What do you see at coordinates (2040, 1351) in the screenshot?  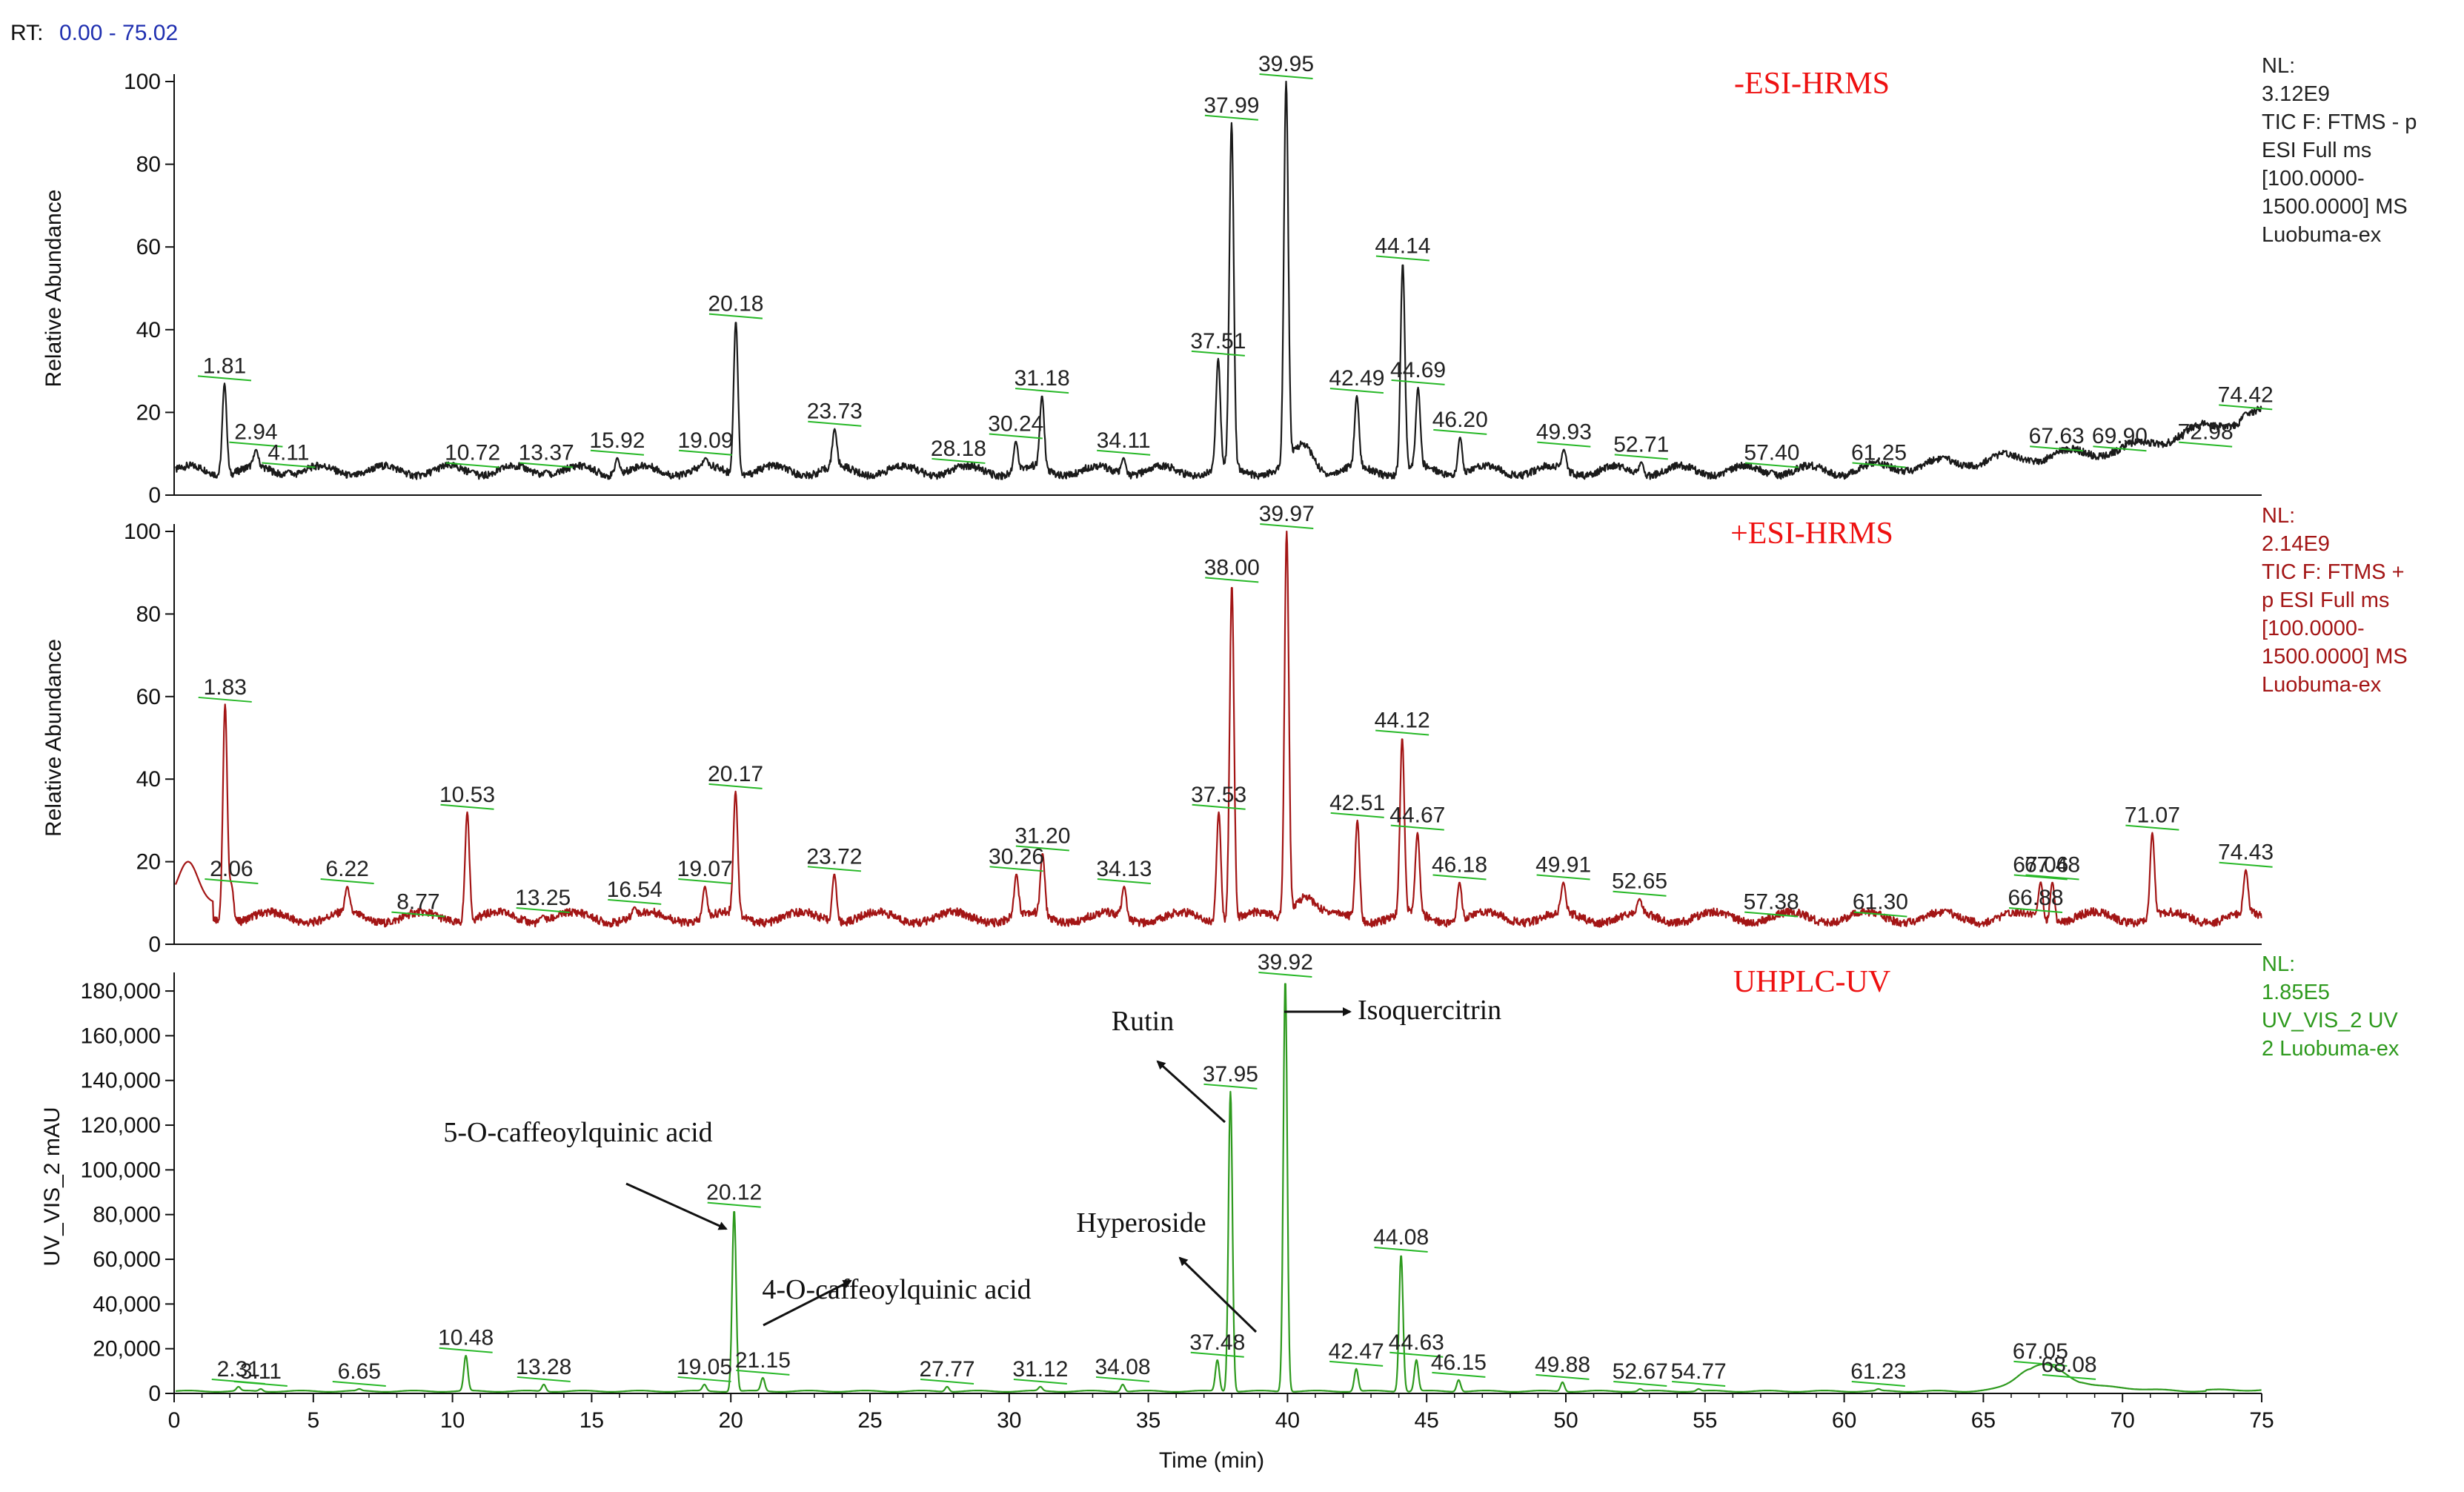 I see `peak-label: 67.05` at bounding box center [2040, 1351].